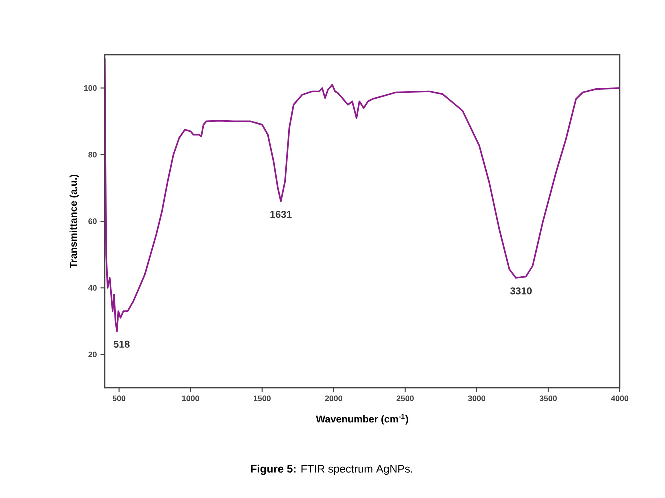  I want to click on annotation: 518, so click(122, 344).